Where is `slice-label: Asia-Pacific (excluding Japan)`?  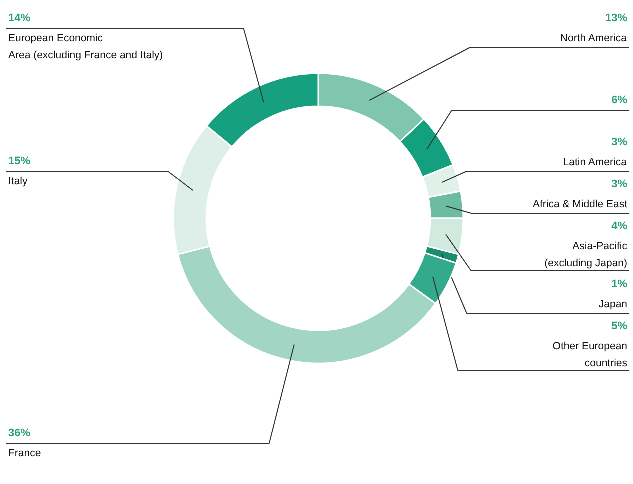
slice-label: Asia-Pacific (excluding Japan) is located at coordinates (586, 255).